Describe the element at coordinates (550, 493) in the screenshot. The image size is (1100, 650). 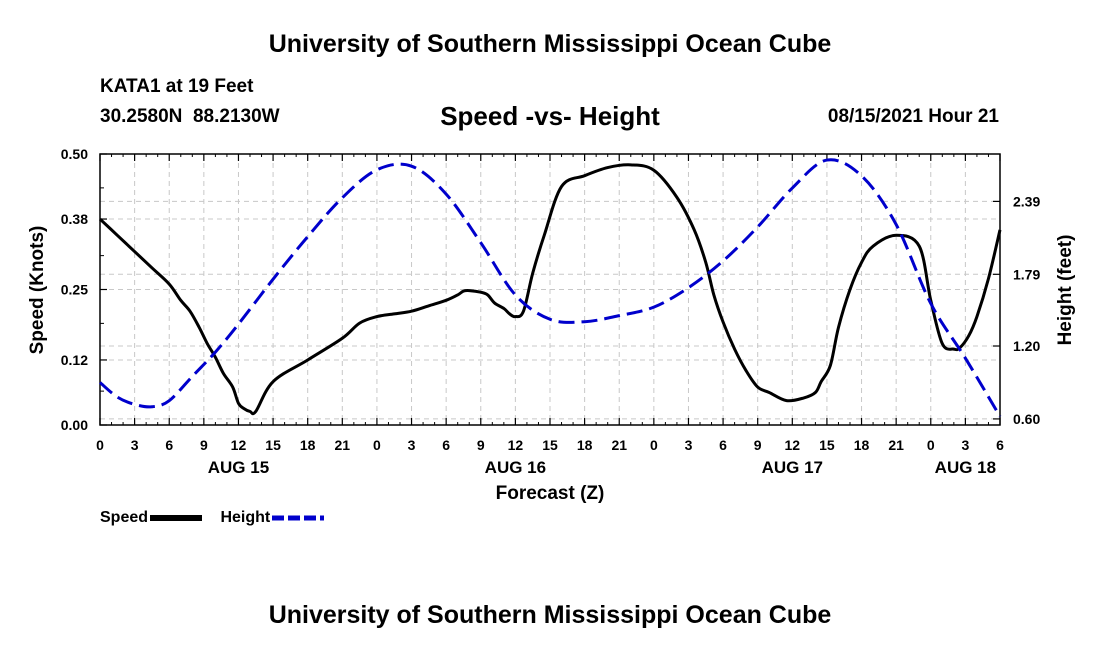
I see `x-axis-title: Forecast (Z)` at that location.